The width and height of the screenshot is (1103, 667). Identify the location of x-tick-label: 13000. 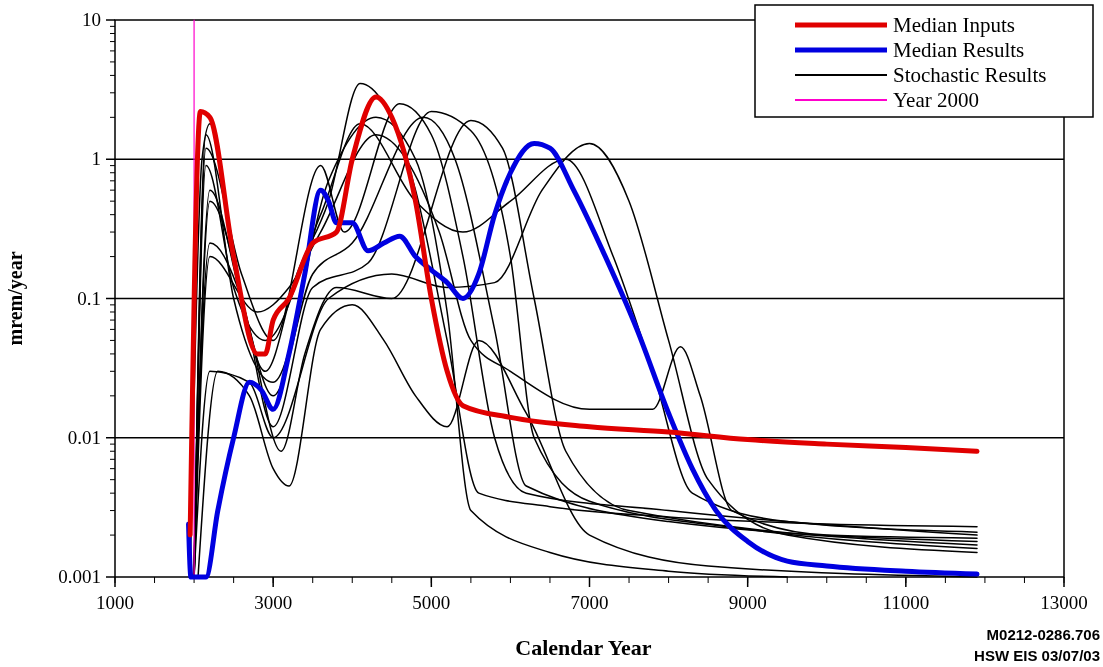
(1064, 602).